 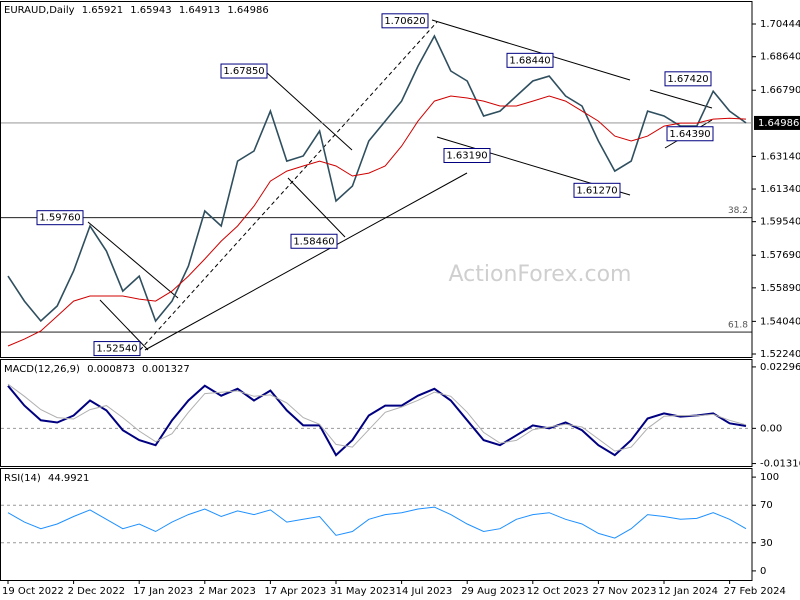 I want to click on x-tick-label: 27 Nov 2023, so click(x=624, y=591).